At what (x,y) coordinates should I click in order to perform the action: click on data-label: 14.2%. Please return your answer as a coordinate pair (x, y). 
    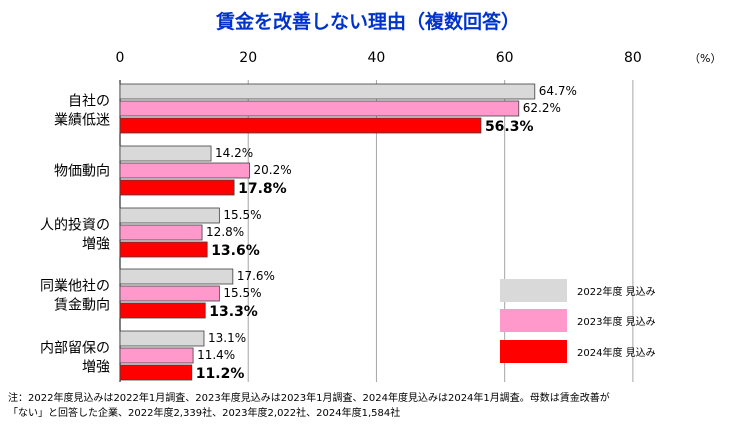
    Looking at the image, I should click on (234, 153).